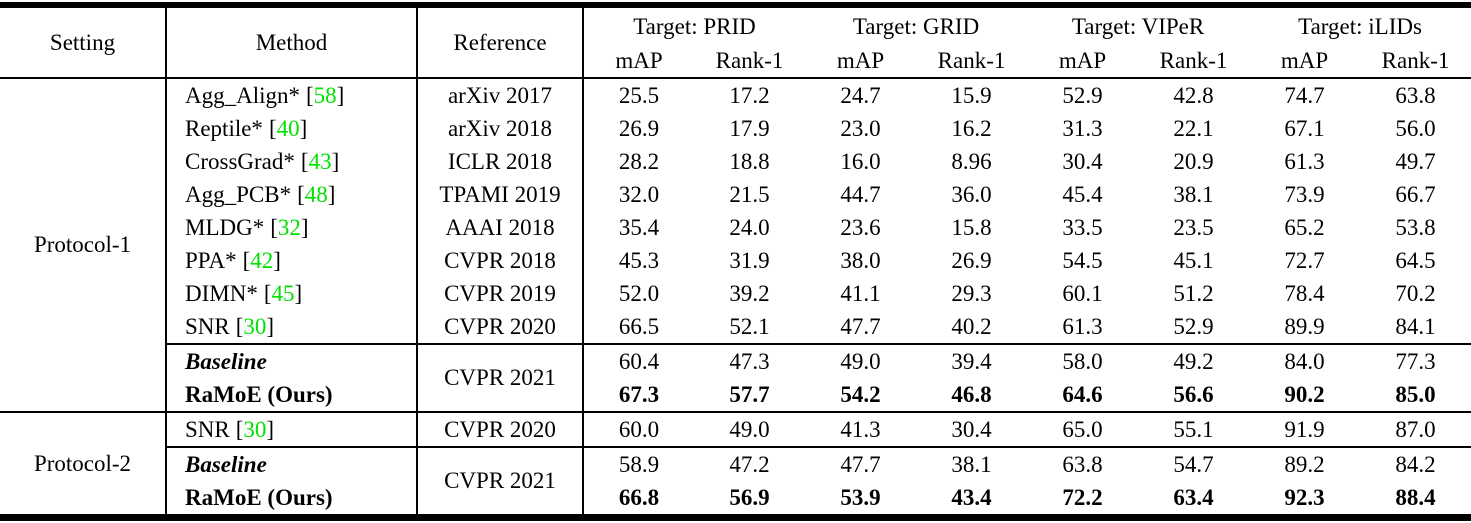 Image resolution: width=1471 pixels, height=523 pixels. Describe the element at coordinates (499, 128) in the screenshot. I see `reference-cell: arXiv 2018` at that location.